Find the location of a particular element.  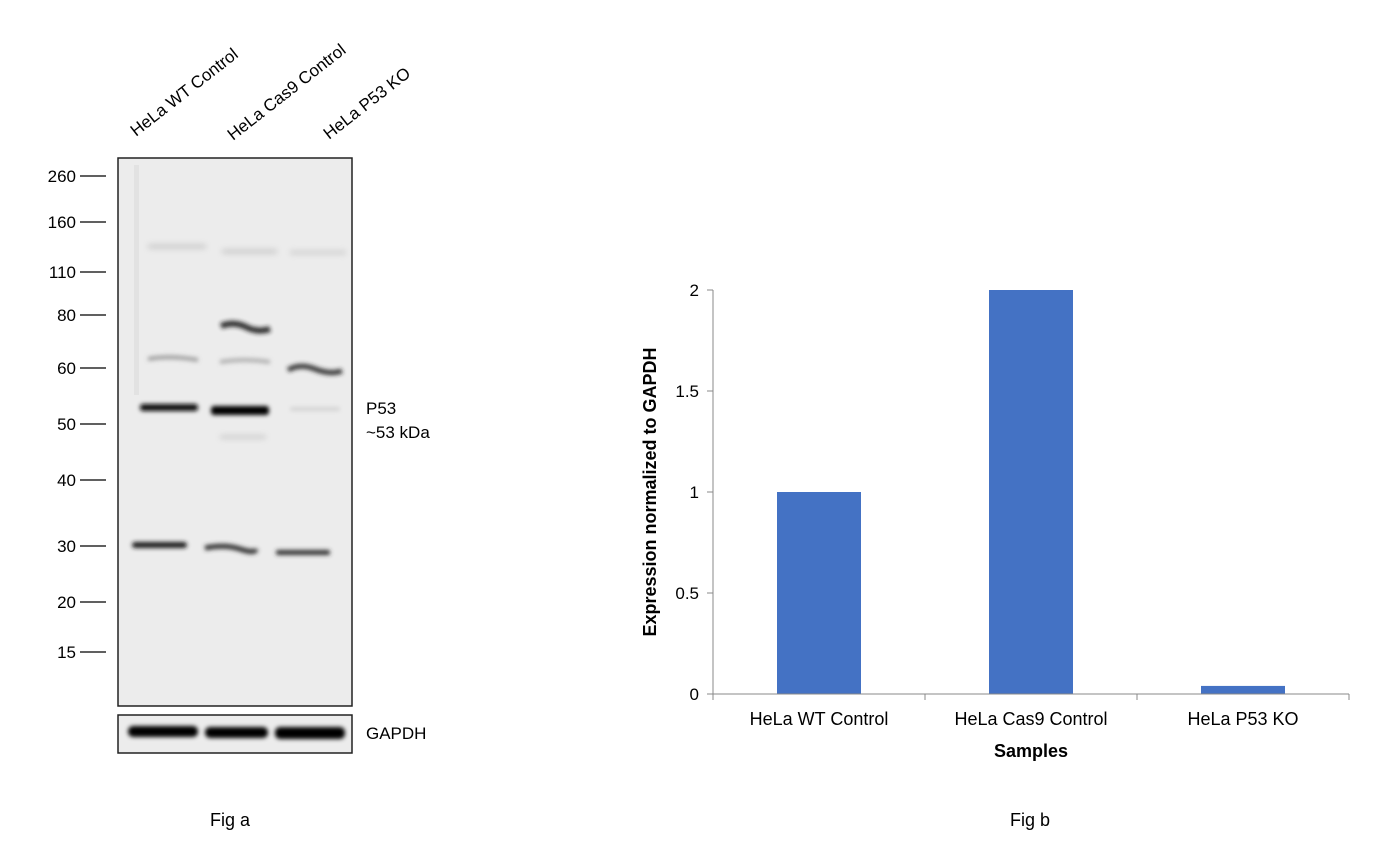

y-axis-title: Expression normalized to GAPDH is located at coordinates (650, 491).